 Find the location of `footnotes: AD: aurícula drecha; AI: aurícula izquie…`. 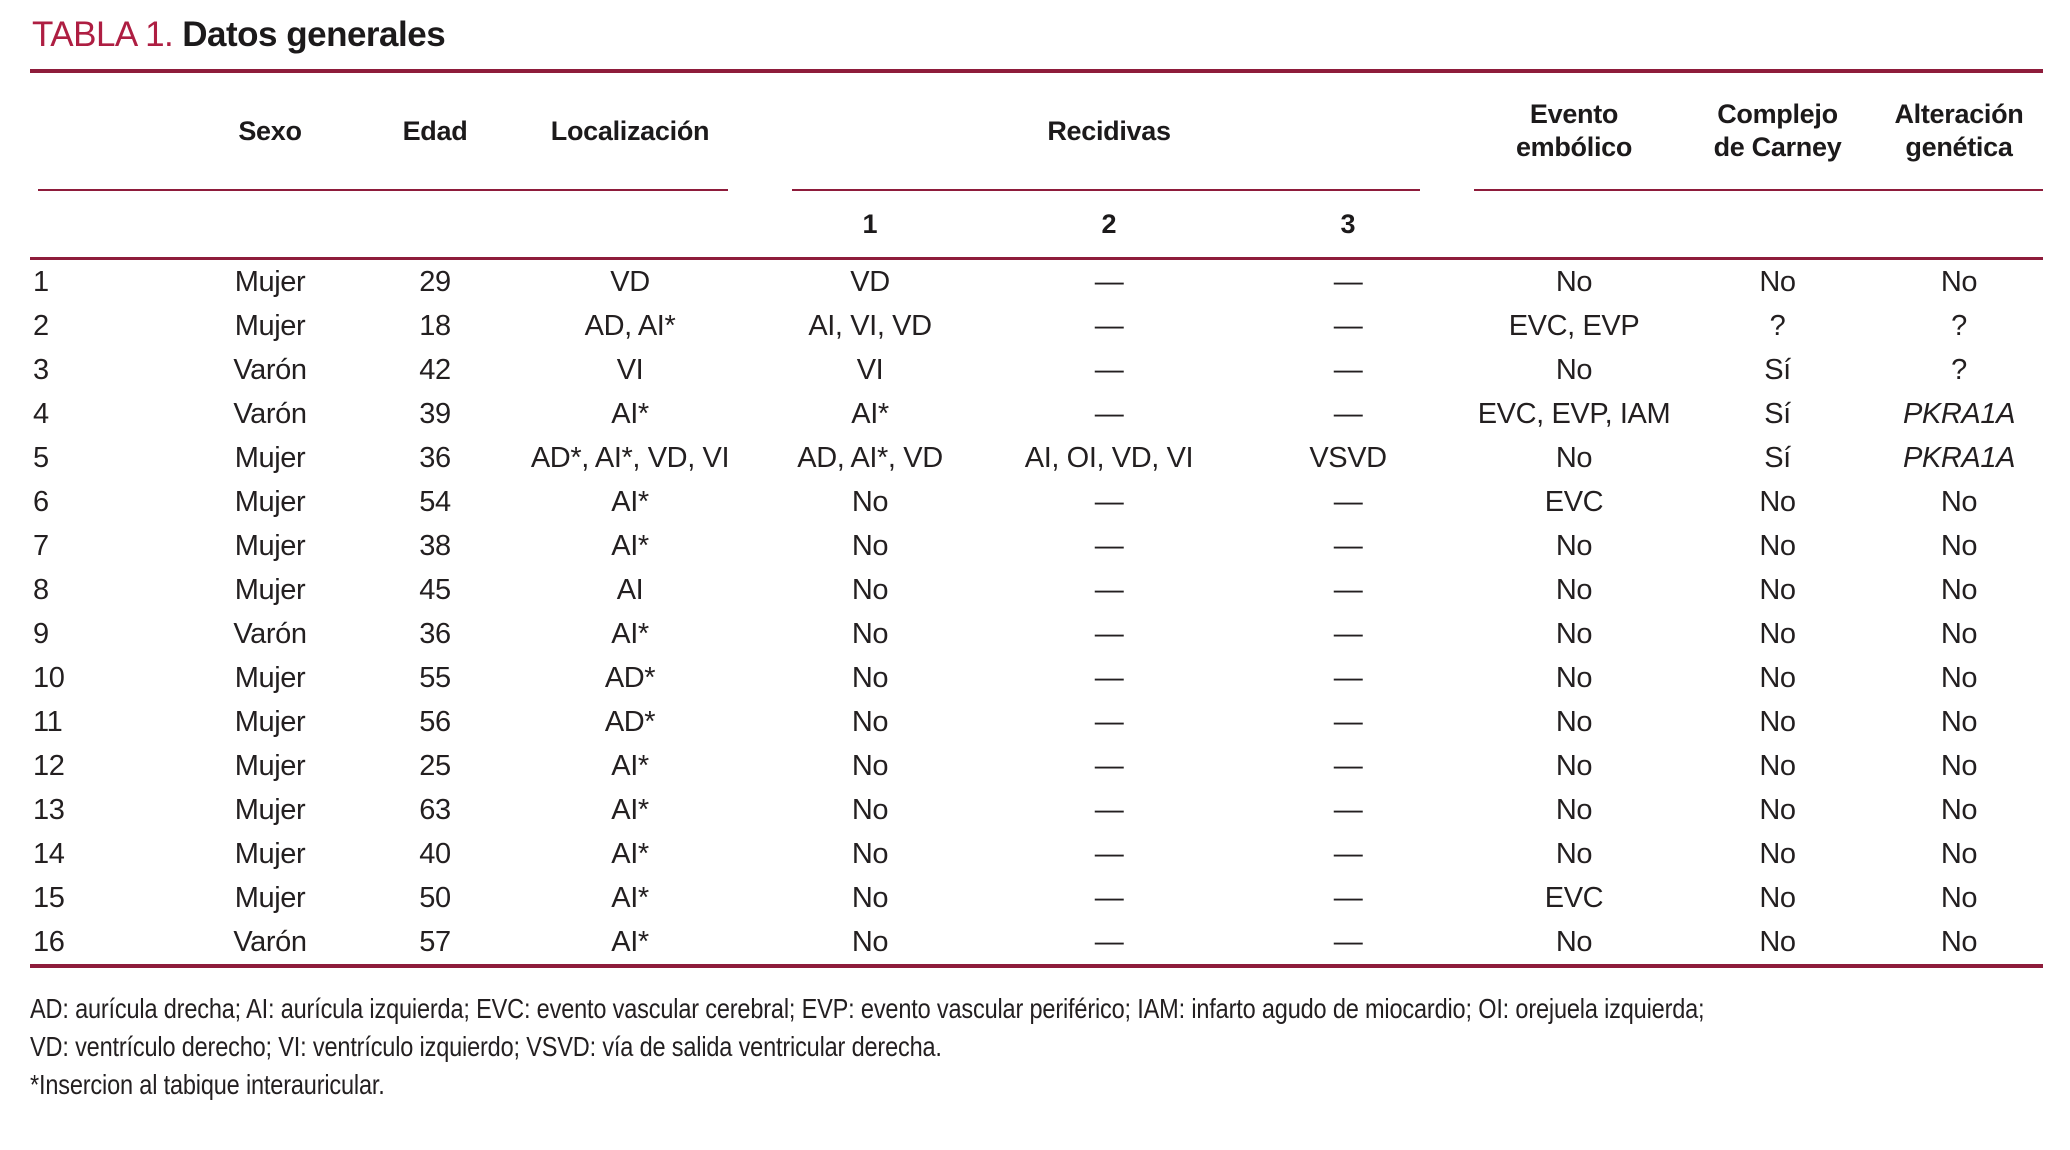

footnotes: AD: aurícula drecha; AI: aurícula izquie… is located at coordinates (1036, 1047).